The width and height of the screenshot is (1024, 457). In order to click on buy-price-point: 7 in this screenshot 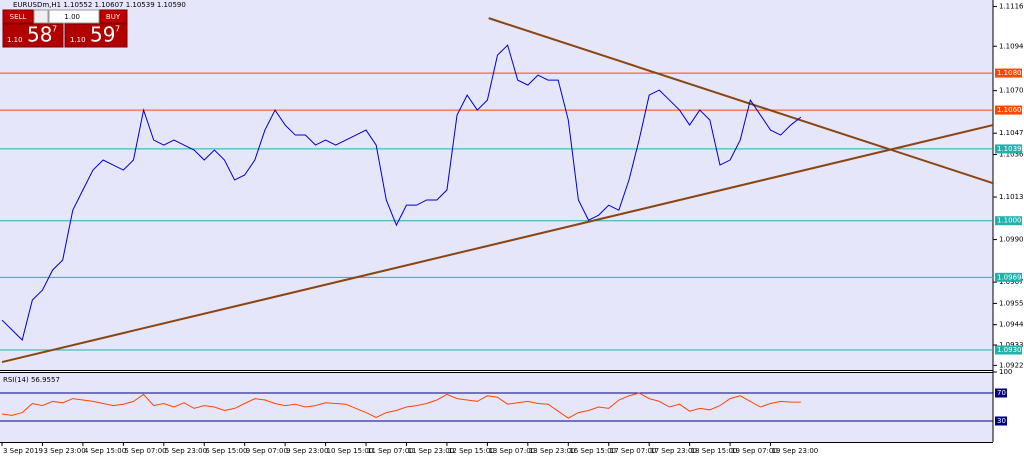, I will do `click(117, 29)`.